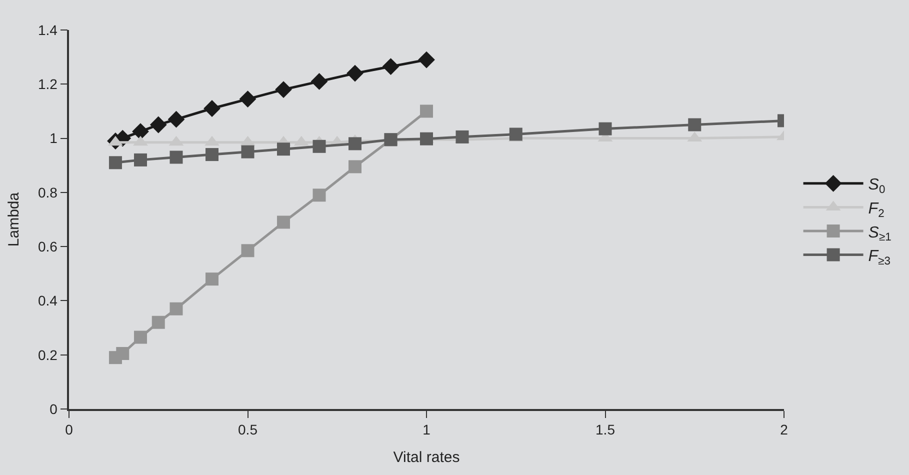 This screenshot has width=909, height=475. What do you see at coordinates (48, 30) in the screenshot?
I see `y-tick-label: 1.4` at bounding box center [48, 30].